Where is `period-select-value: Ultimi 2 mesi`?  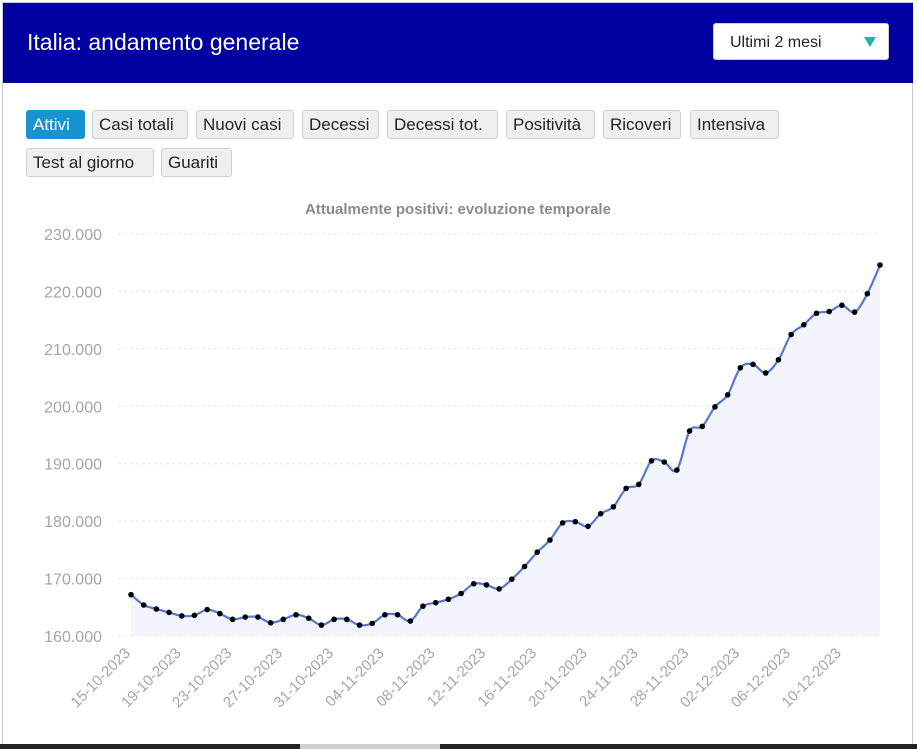
period-select-value: Ultimi 2 mesi is located at coordinates (776, 42).